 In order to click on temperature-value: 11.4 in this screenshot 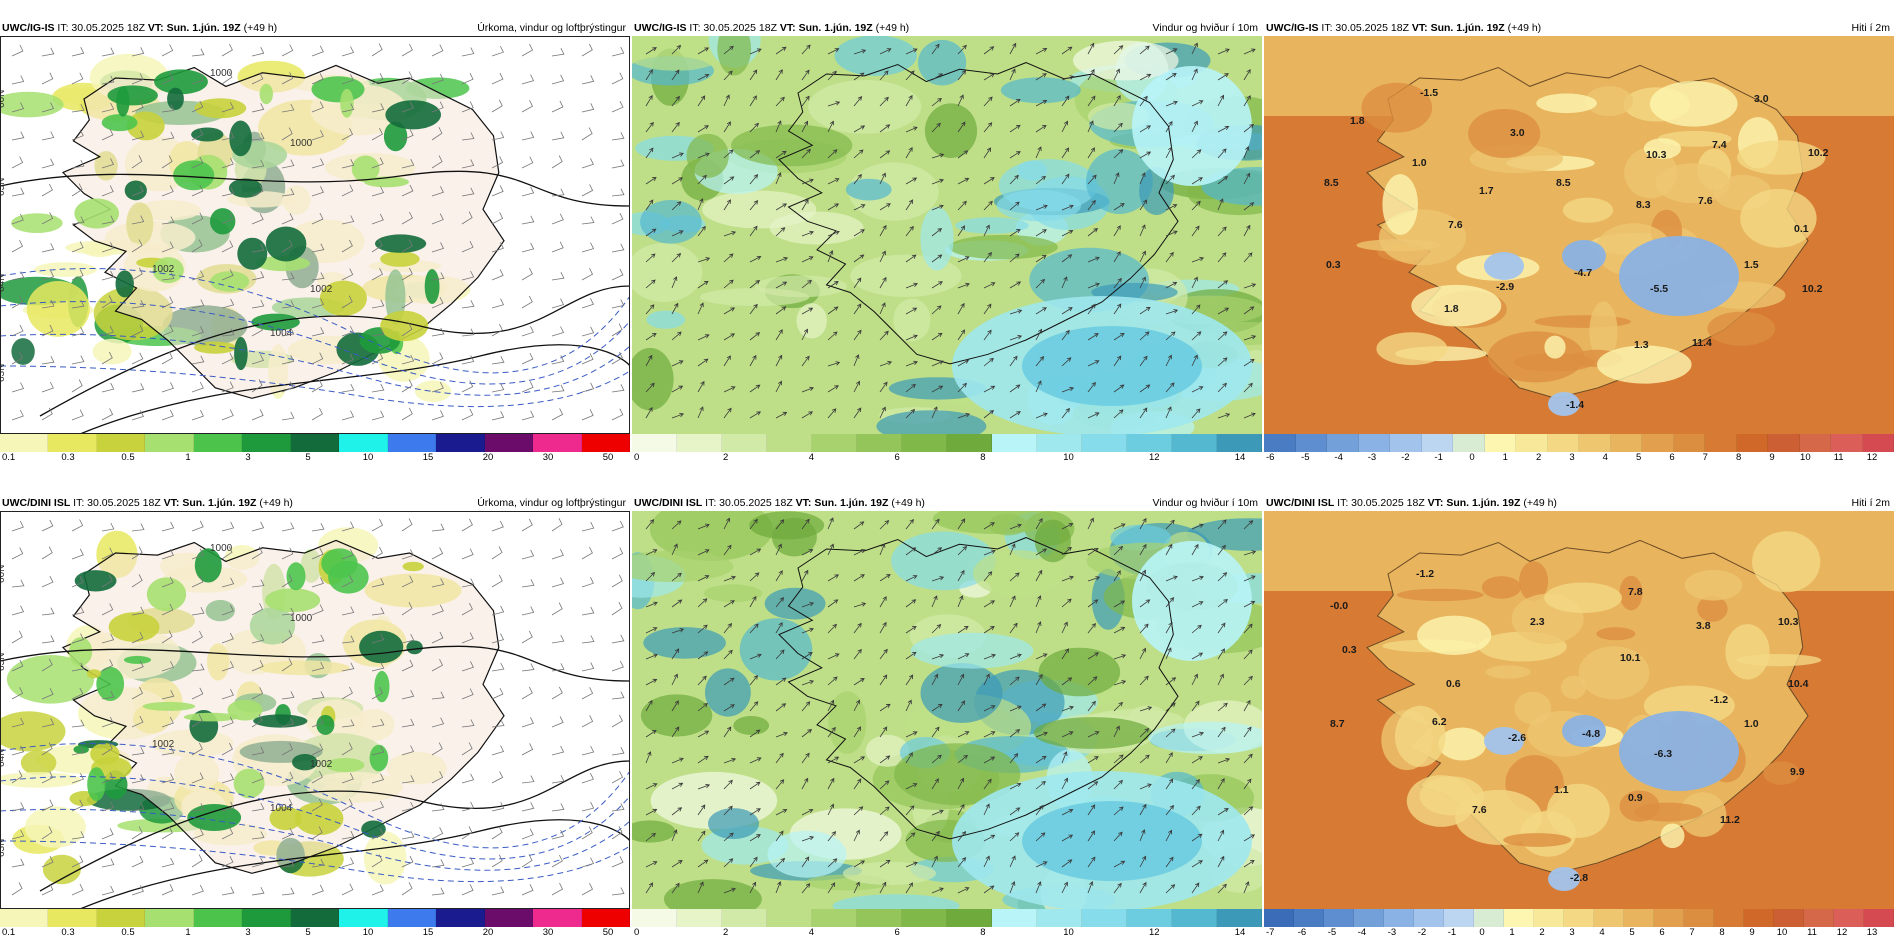, I will do `click(1702, 343)`.